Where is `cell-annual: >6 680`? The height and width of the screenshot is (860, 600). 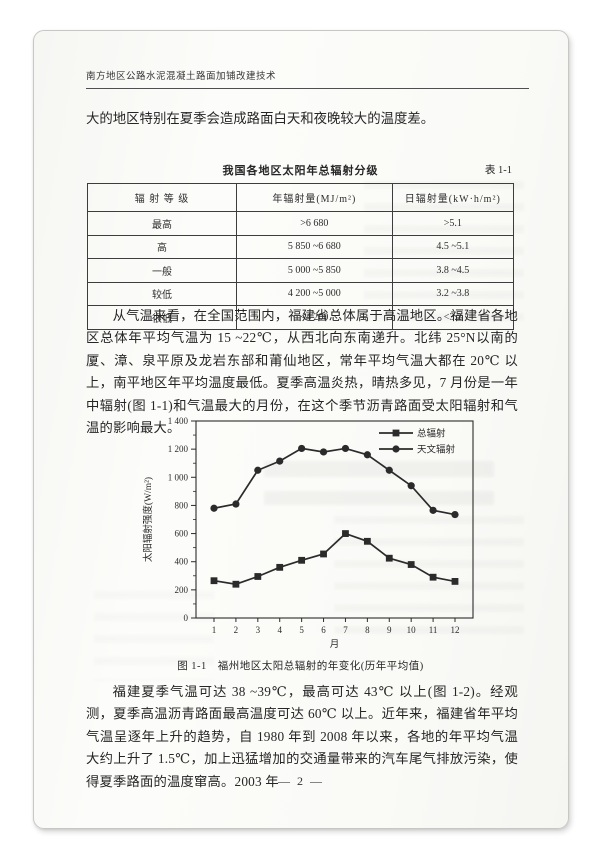 cell-annual: >6 680 is located at coordinates (314, 223).